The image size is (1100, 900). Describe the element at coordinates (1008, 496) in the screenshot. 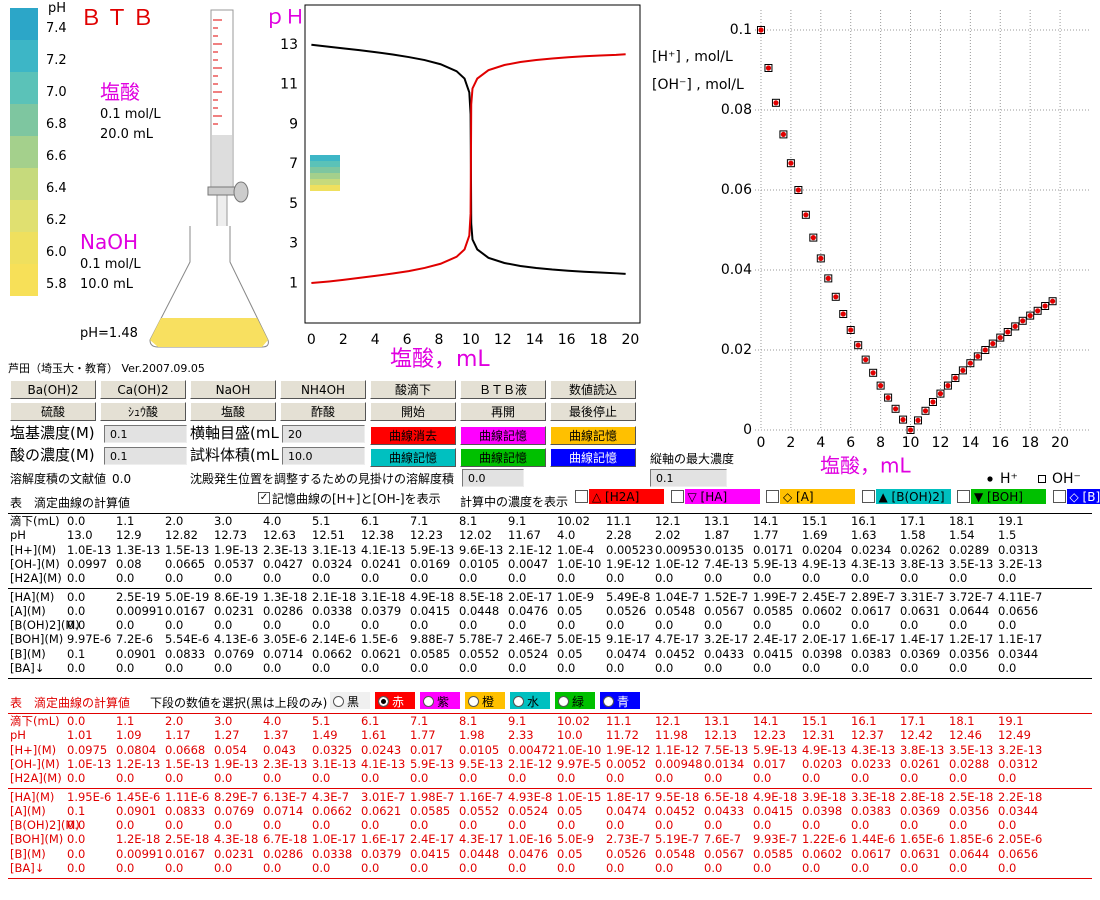

I see `species-toggle: ▼ [BOH]` at that location.